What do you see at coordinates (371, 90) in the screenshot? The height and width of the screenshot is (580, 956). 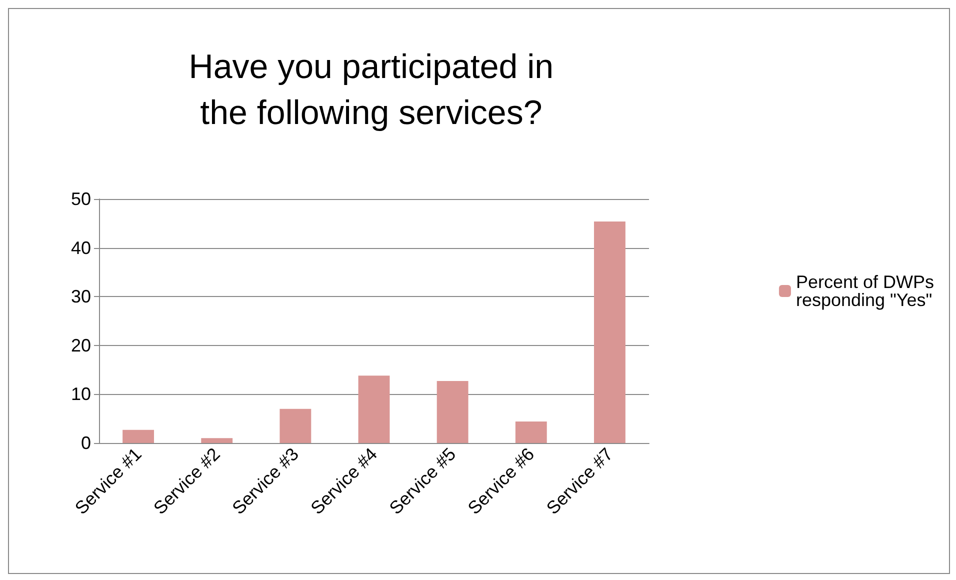 I see `chart-title: Have you participated in the following services?` at bounding box center [371, 90].